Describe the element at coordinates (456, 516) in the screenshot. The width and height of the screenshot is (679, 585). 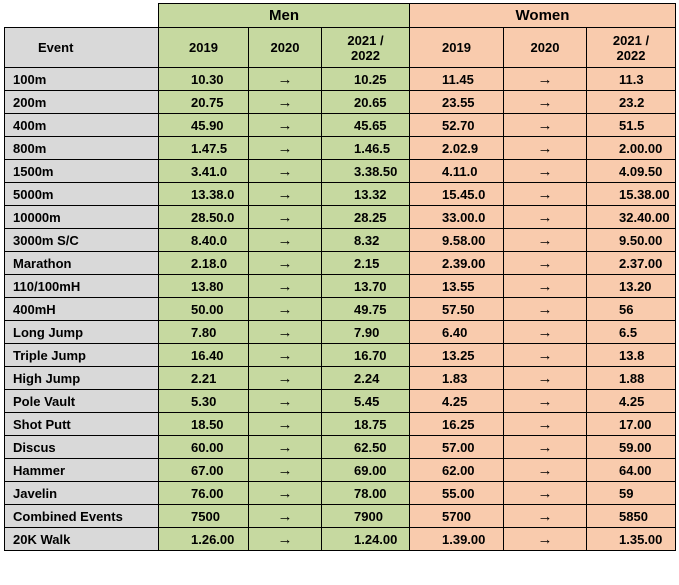
I see `women-2019-cell: 5700` at that location.